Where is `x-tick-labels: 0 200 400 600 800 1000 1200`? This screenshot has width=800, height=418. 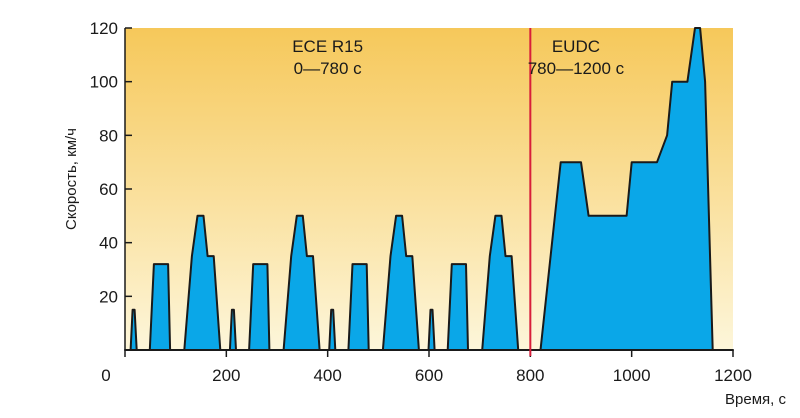
x-tick-labels: 0 200 400 600 800 1000 1200 is located at coordinates (426, 375).